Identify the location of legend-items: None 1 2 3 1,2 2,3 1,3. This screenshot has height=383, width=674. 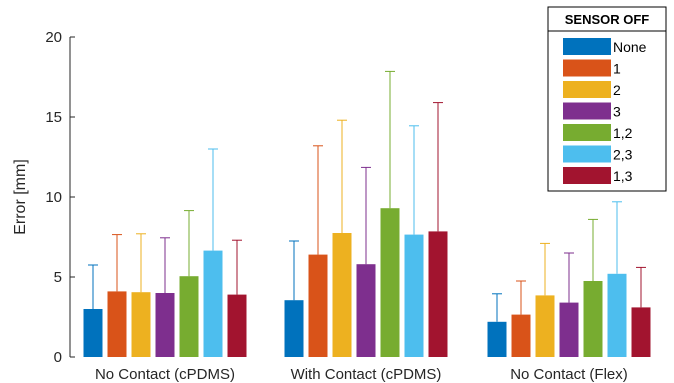
(605, 111).